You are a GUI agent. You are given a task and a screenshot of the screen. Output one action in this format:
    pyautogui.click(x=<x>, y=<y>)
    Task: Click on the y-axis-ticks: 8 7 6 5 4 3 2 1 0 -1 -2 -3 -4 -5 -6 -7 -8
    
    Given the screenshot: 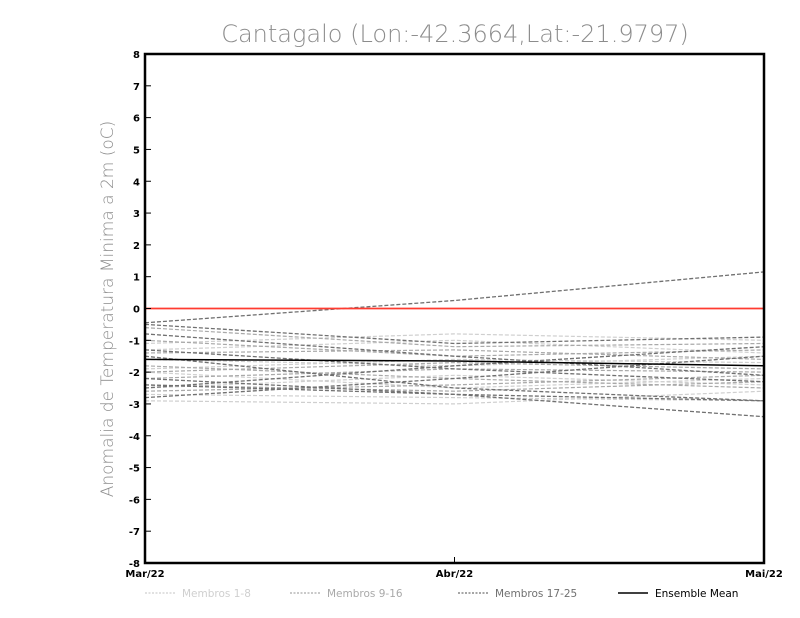 What is the action you would take?
    pyautogui.click(x=140, y=310)
    